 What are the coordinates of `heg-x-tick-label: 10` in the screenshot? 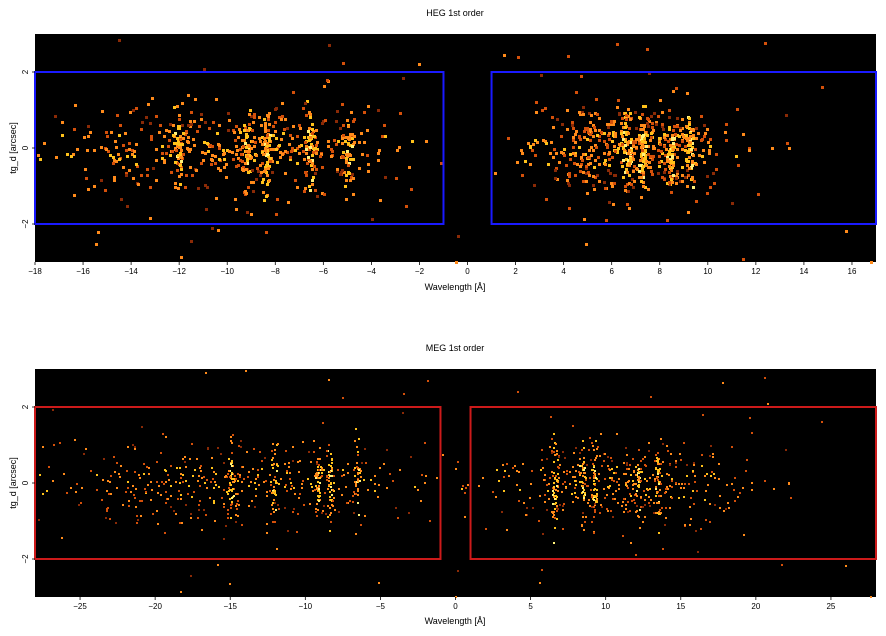 It's located at (707, 271).